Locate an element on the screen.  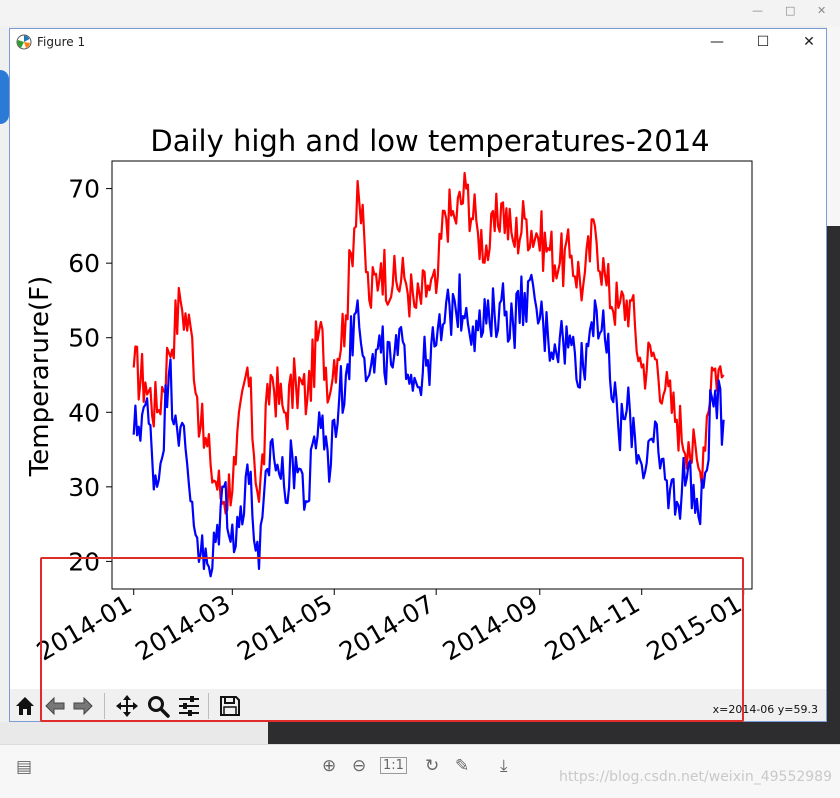
pan-icon is located at coordinates (127, 706).